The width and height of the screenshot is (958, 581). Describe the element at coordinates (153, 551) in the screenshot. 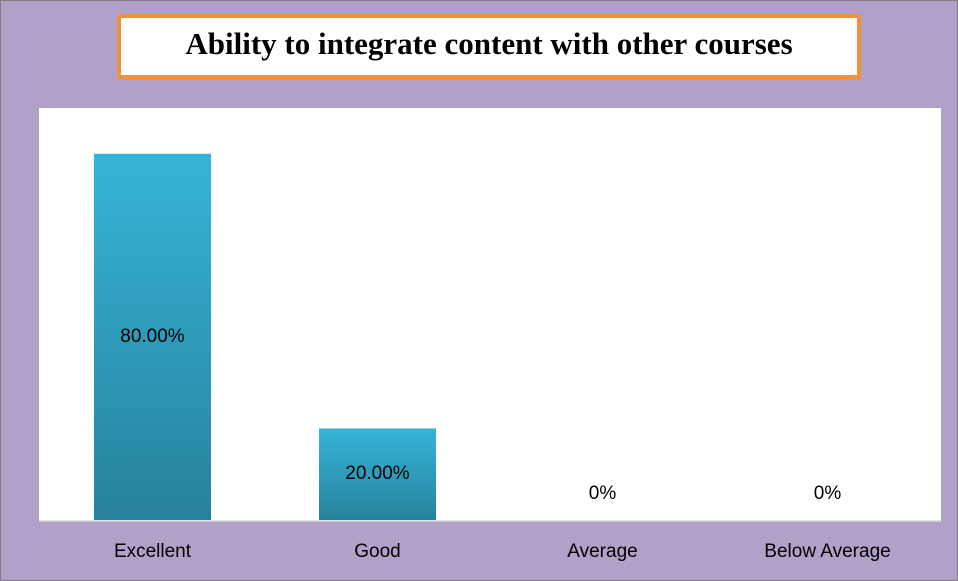

I see `x-tick-label: Excellent` at that location.